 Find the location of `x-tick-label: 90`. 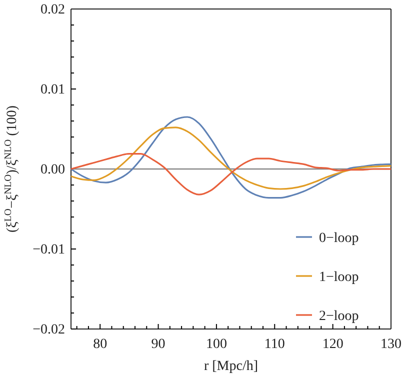

x-tick-label: 90 is located at coordinates (158, 344).